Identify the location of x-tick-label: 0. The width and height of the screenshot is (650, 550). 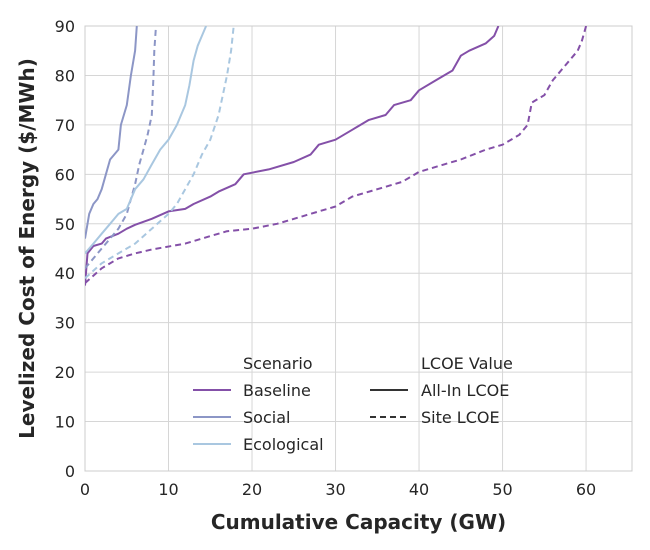
(85, 489).